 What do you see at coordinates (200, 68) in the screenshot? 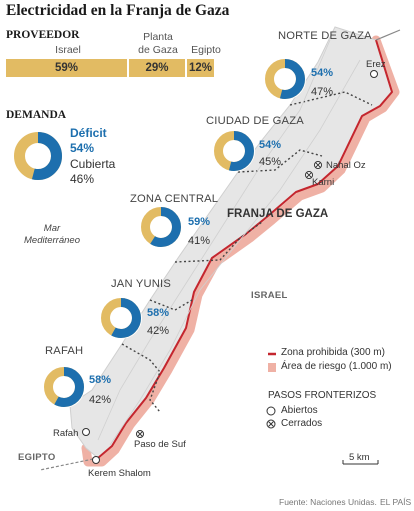
I see `egipto-bar: 12%` at bounding box center [200, 68].